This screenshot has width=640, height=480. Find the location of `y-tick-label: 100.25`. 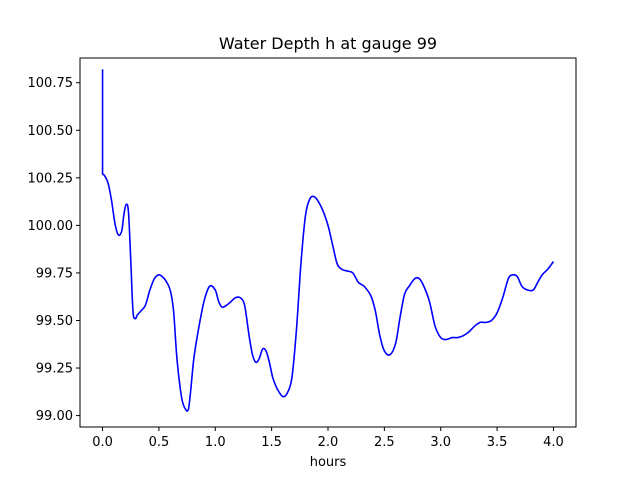

y-tick-label: 100.25 is located at coordinates (51, 178).